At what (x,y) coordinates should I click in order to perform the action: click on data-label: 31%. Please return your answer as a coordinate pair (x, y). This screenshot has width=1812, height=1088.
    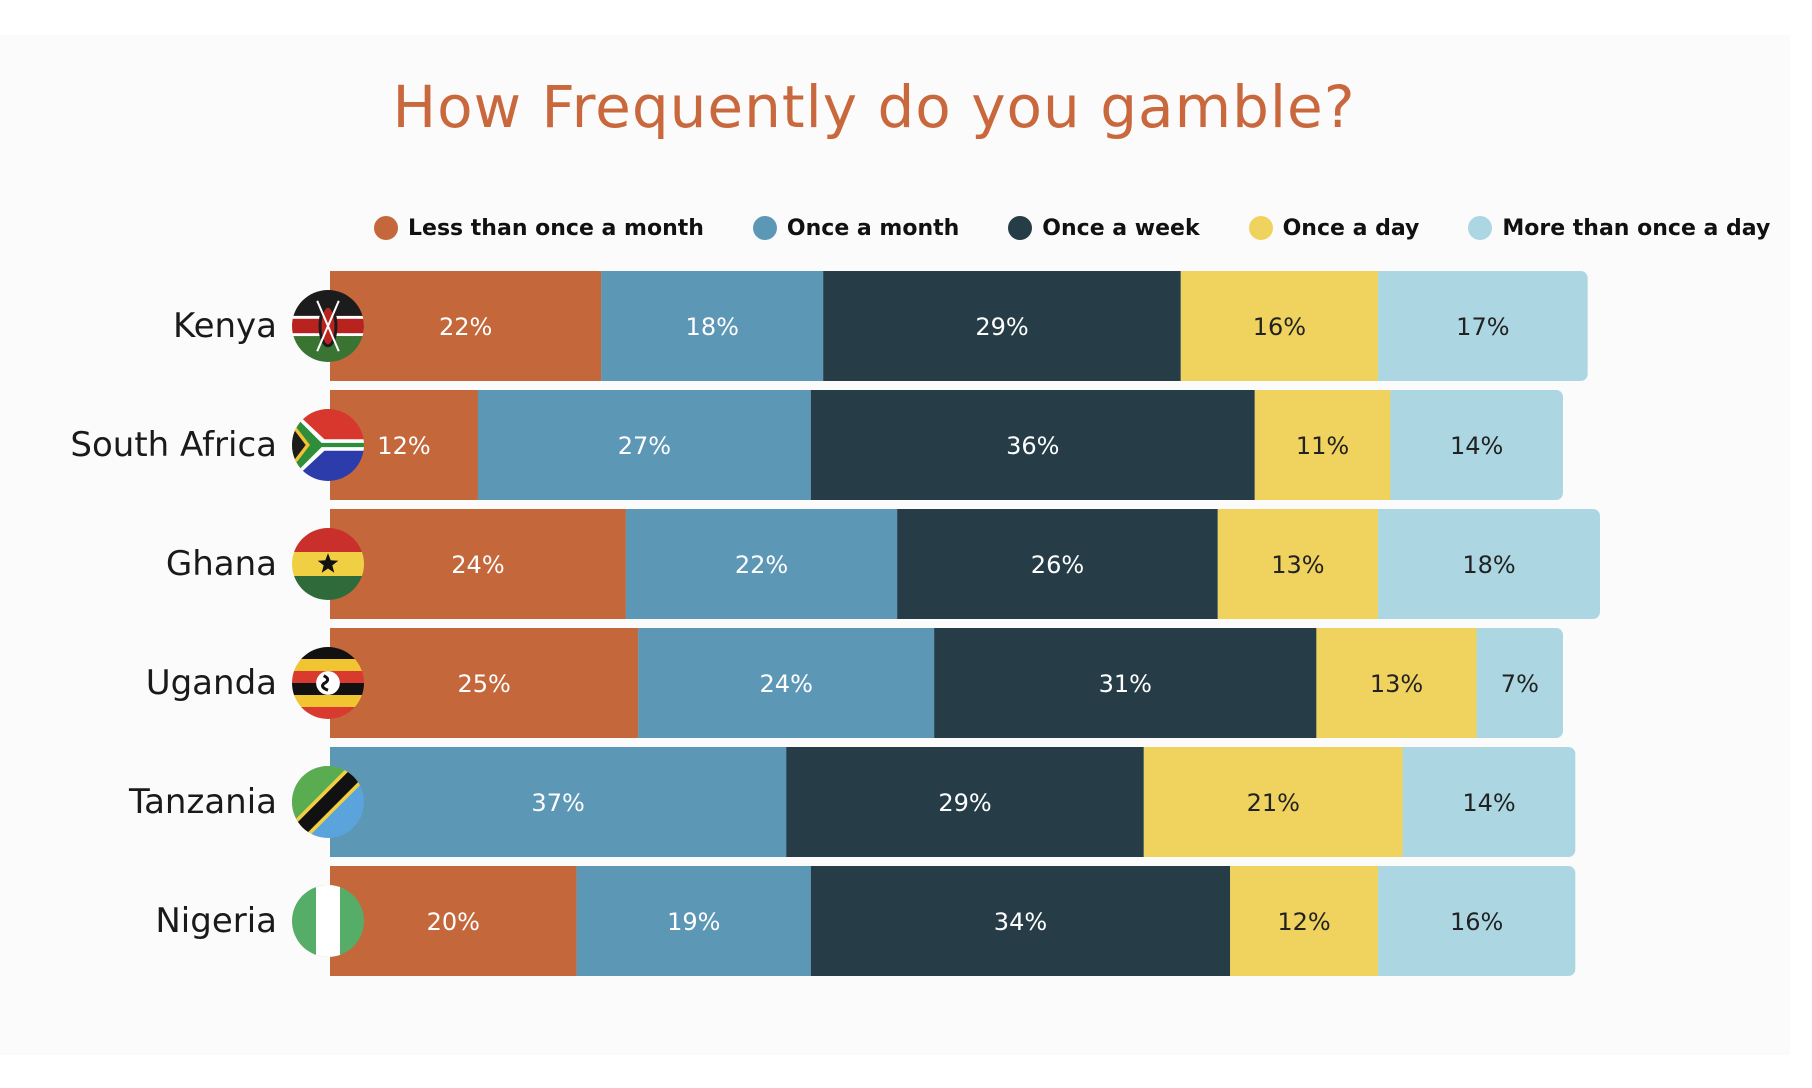
    Looking at the image, I should click on (1125, 684).